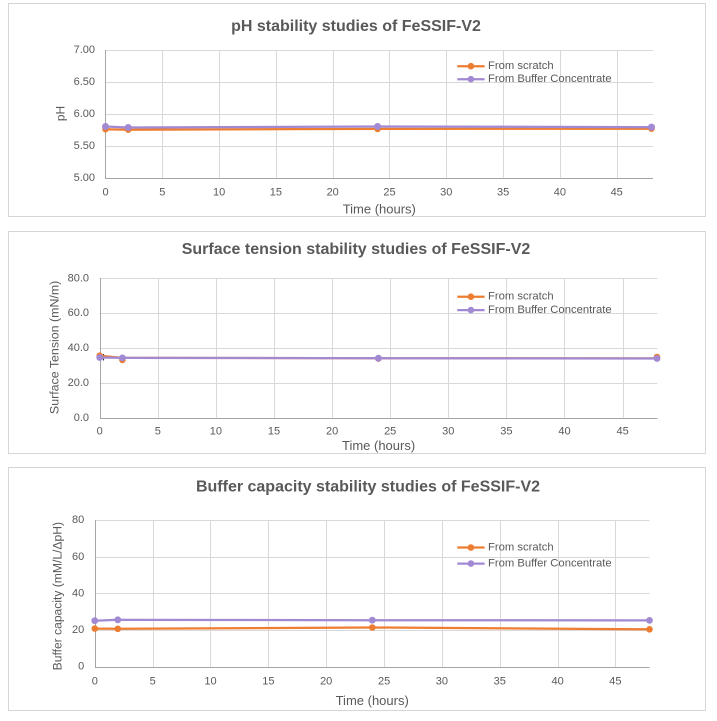  I want to click on svg-text: 6.00, so click(84, 114).